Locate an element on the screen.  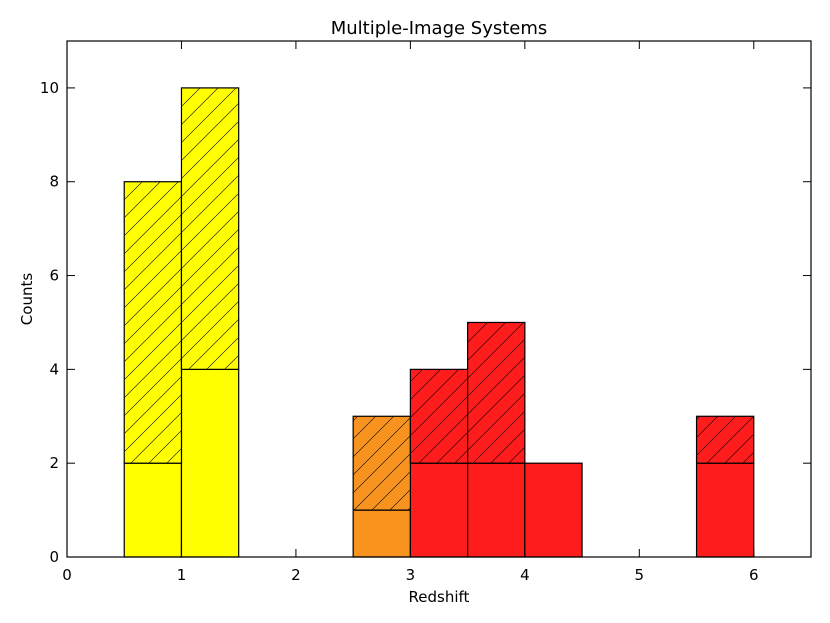
y-tick-label: 4 is located at coordinates (54, 369).